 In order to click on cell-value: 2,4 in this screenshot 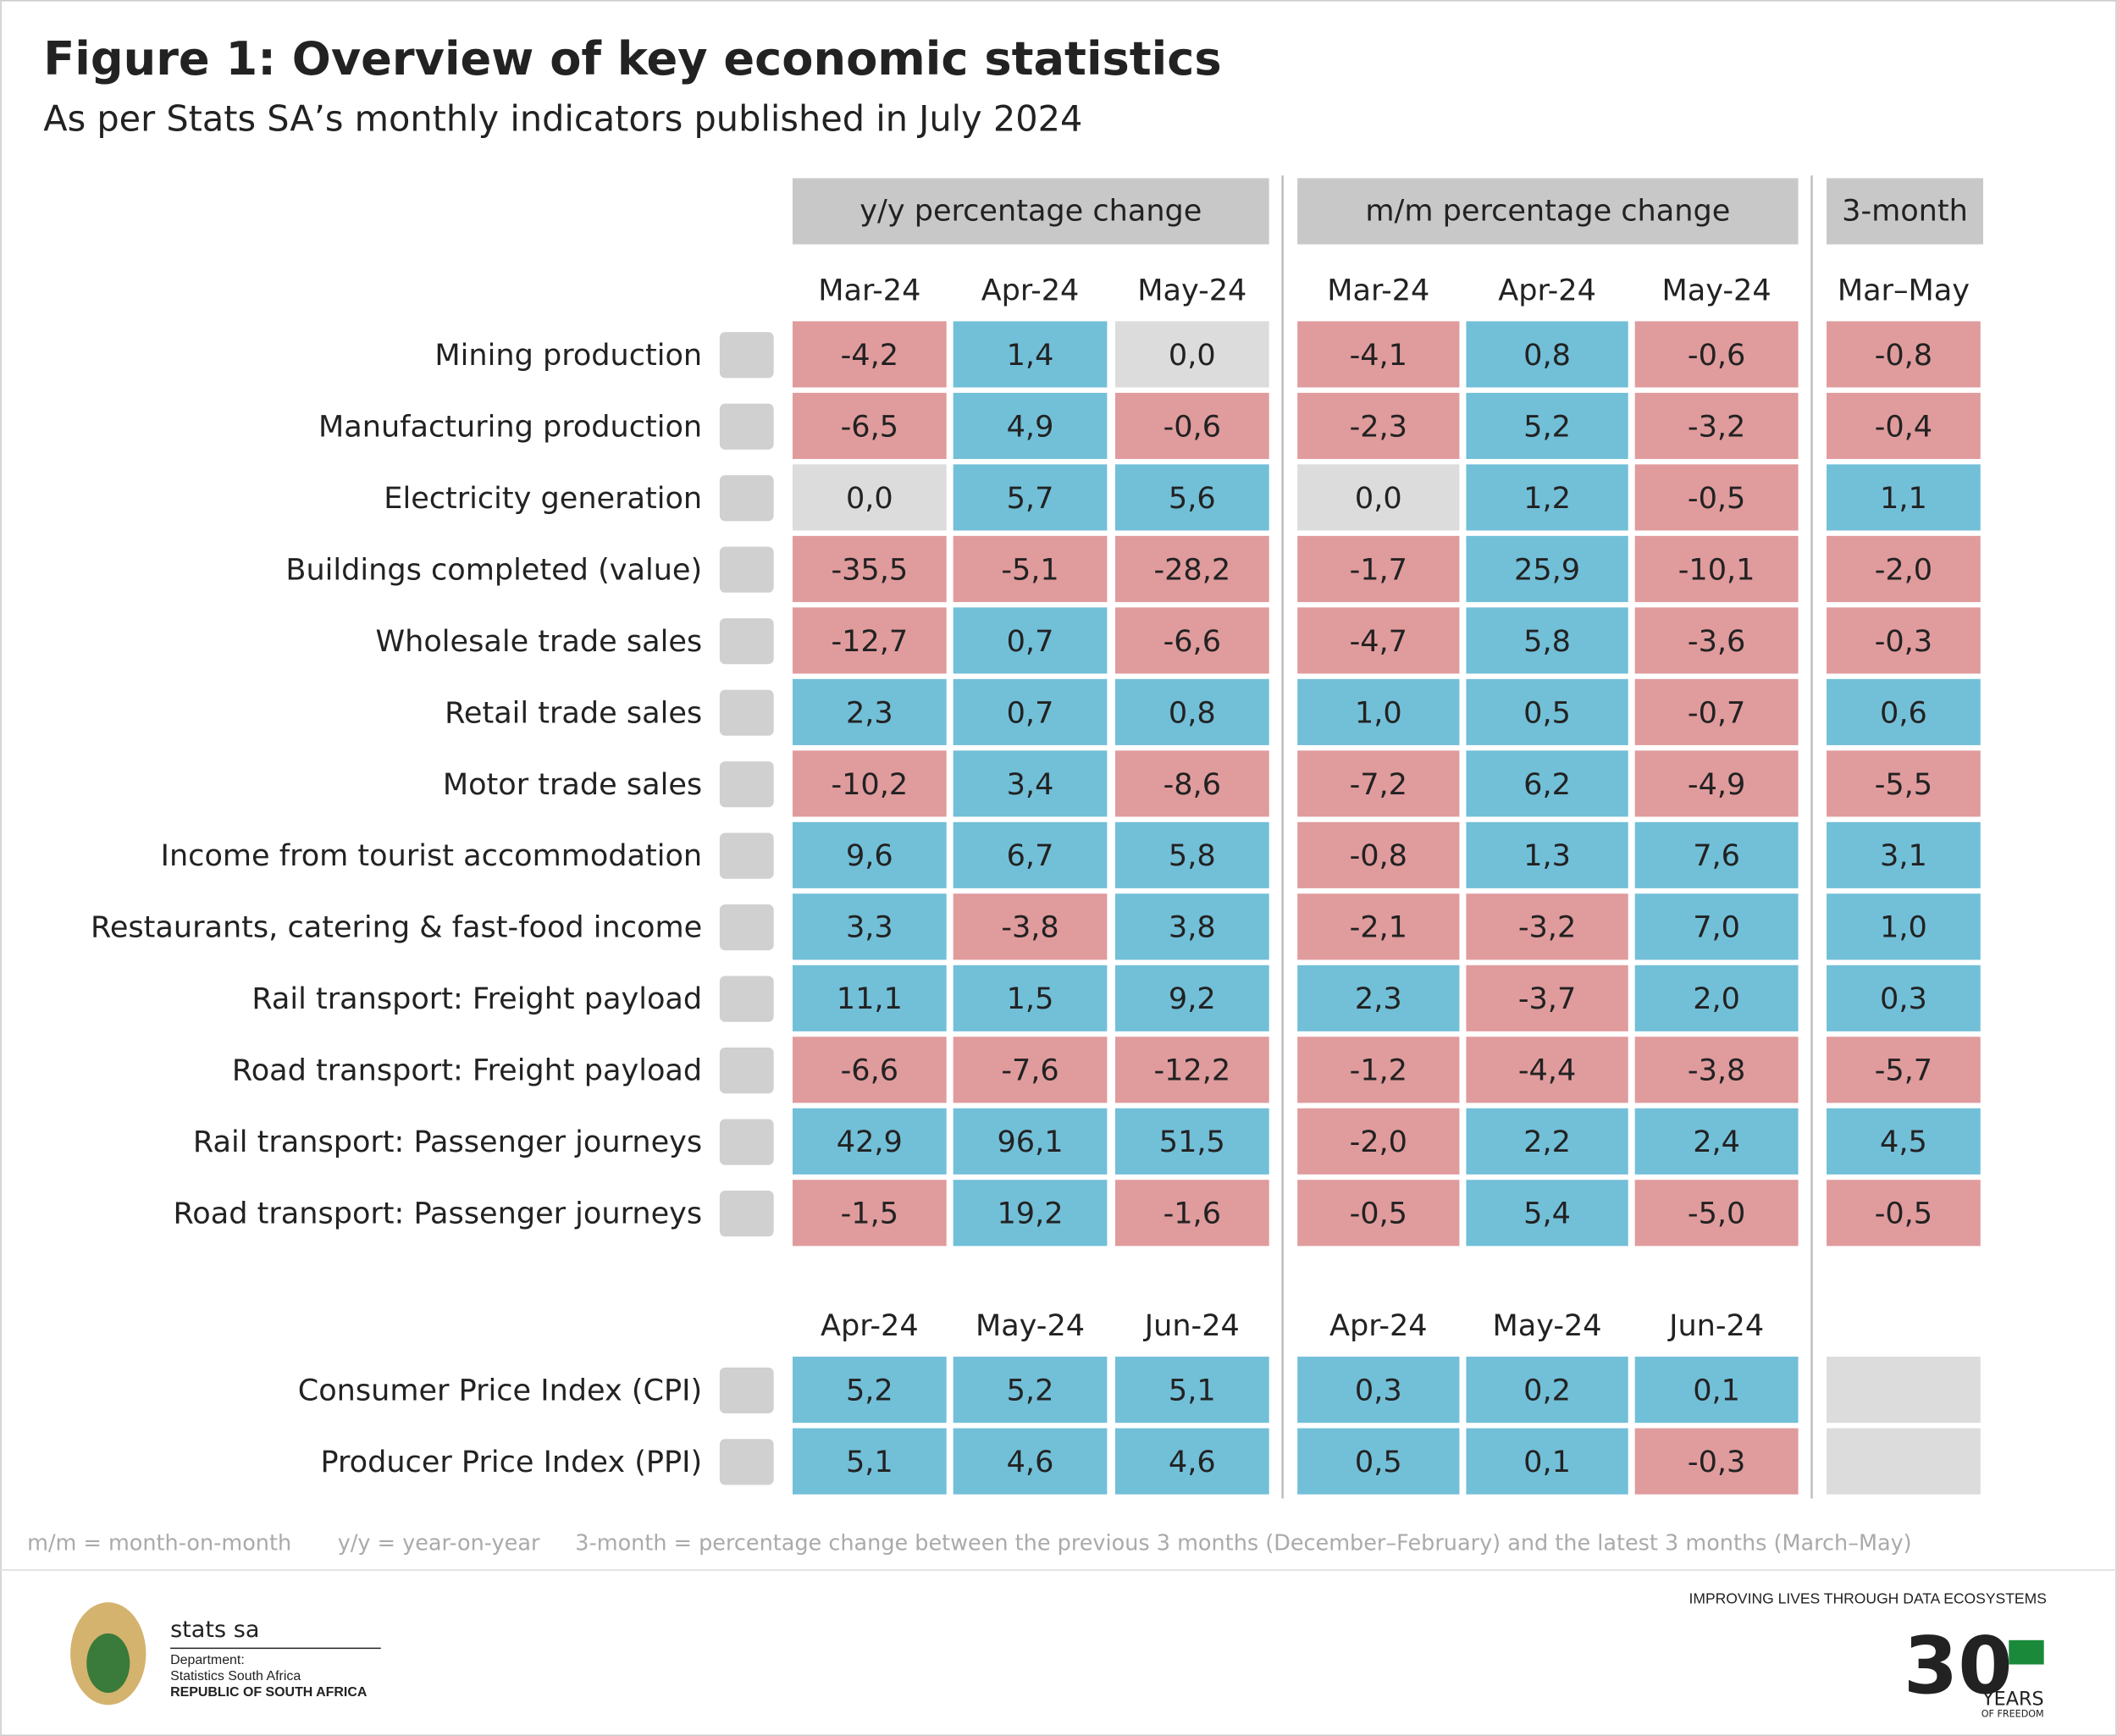, I will do `click(1716, 1142)`.